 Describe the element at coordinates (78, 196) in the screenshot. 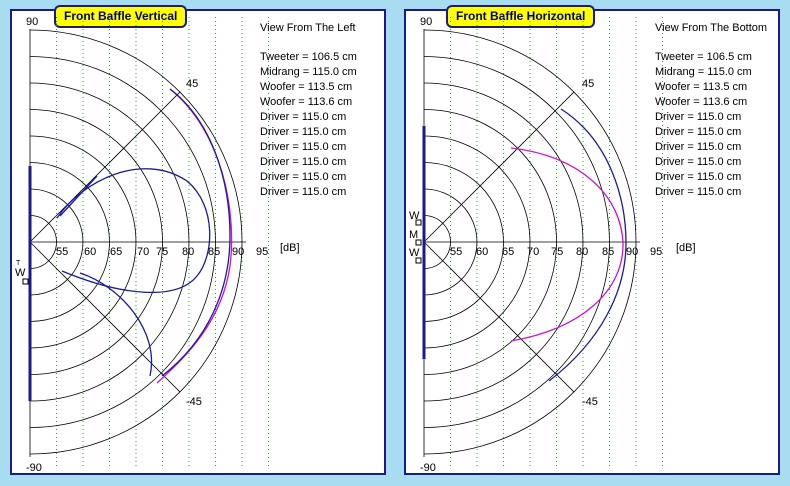

I see `response-curve-blue-upper` at that location.